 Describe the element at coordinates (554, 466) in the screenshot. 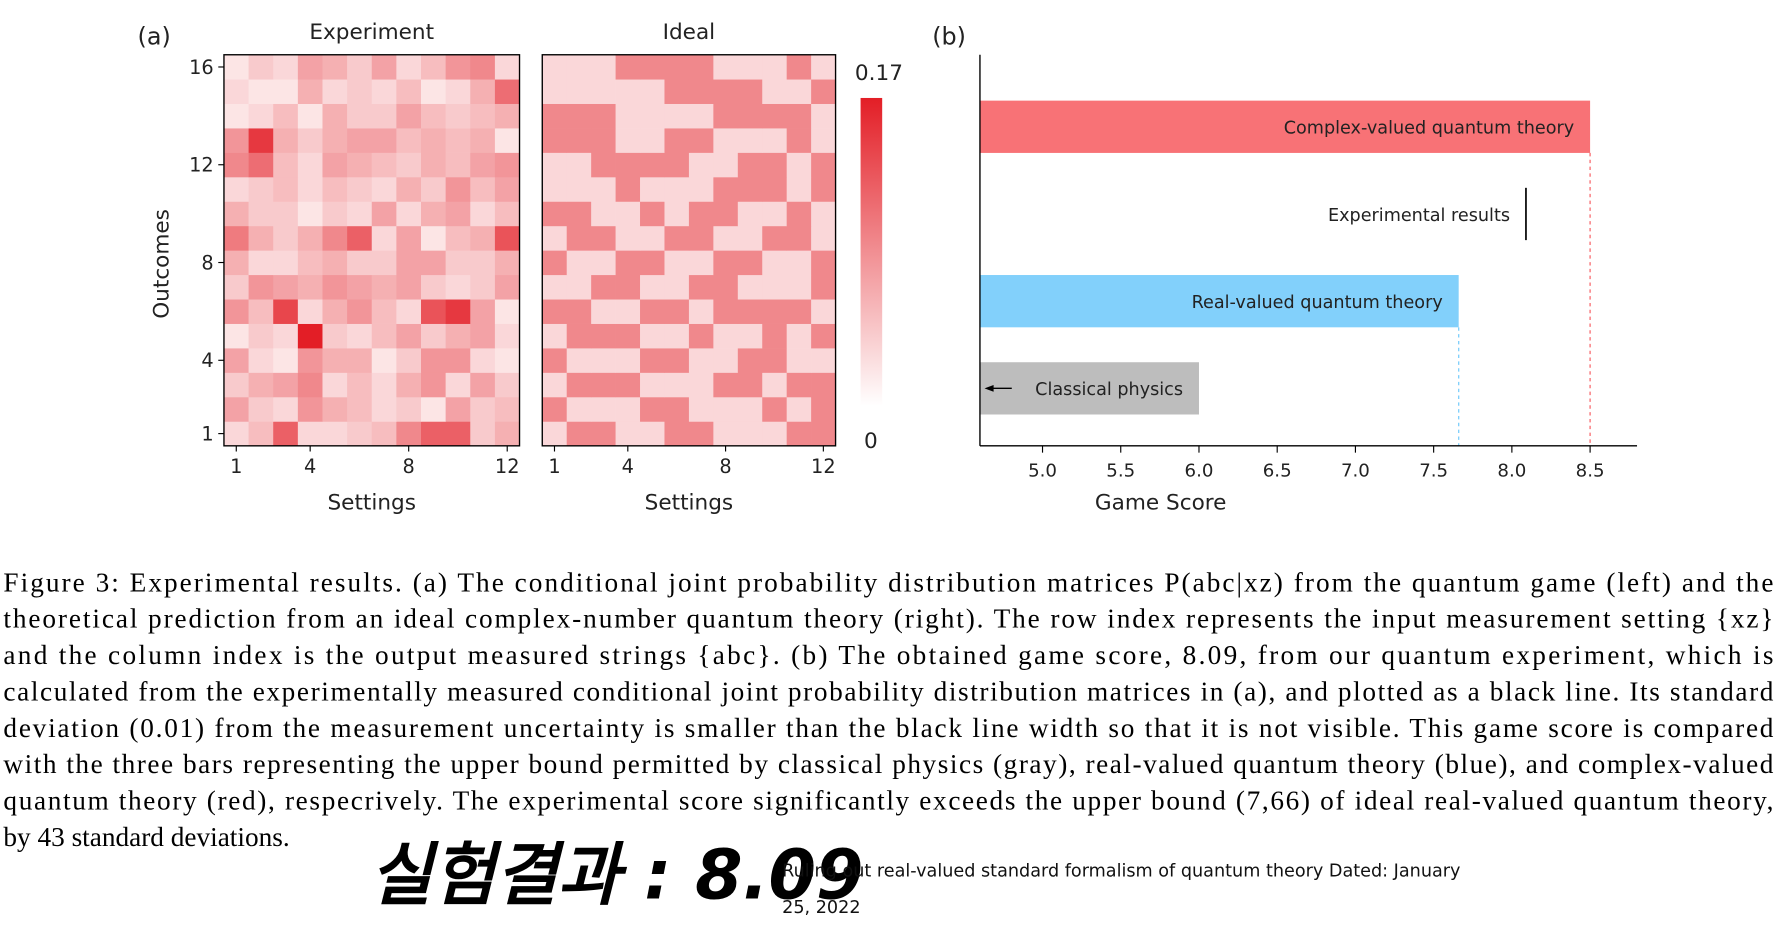

I see `x-tick-label: 1` at that location.